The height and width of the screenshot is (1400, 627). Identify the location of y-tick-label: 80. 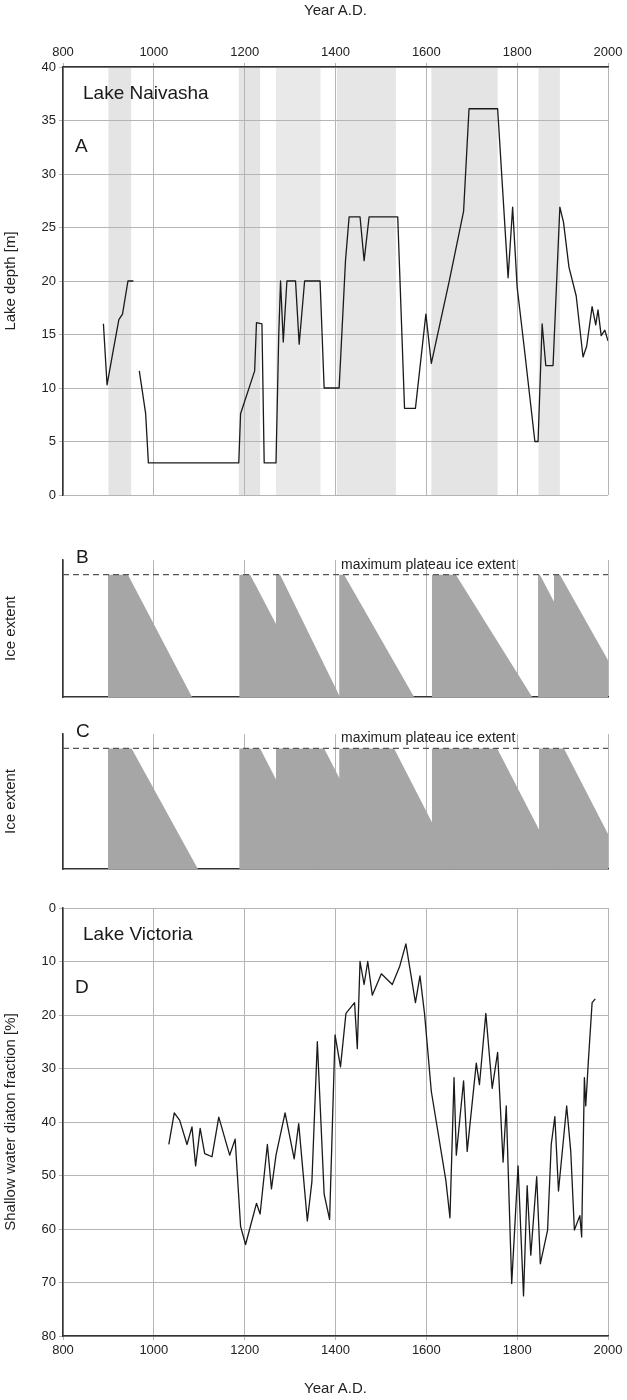
(48, 1335).